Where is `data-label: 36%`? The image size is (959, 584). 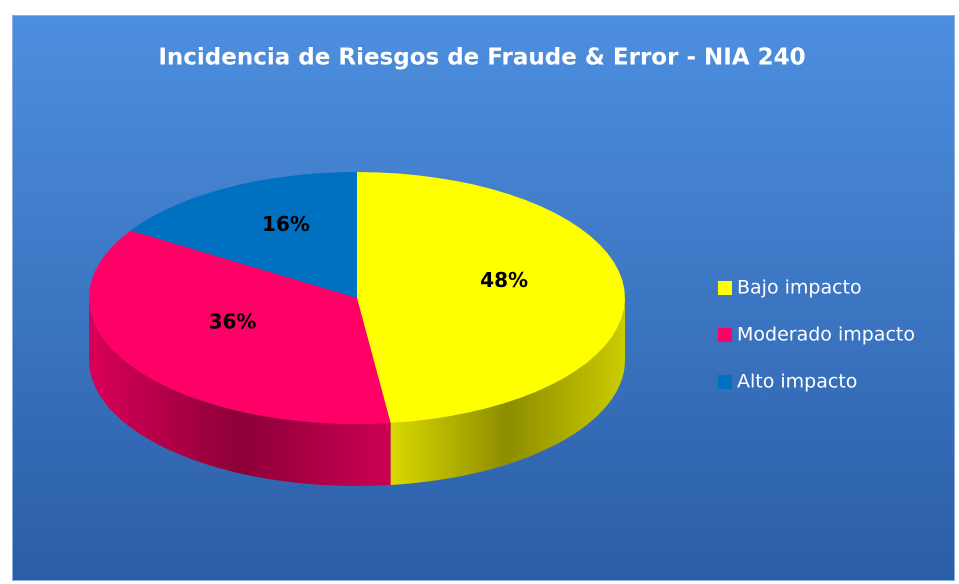
data-label: 36% is located at coordinates (233, 322).